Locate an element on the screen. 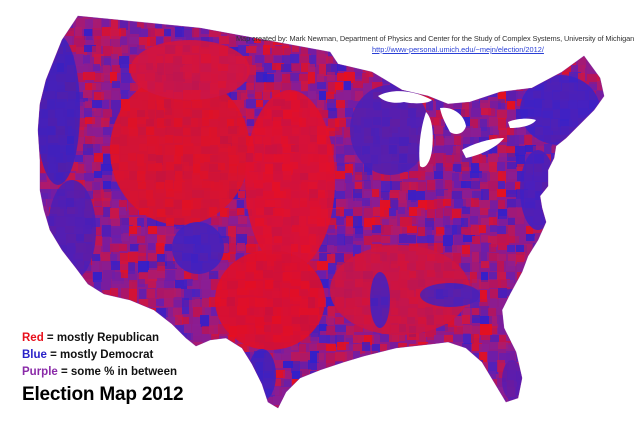  legend-item-democrat: Blue = mostly Democrat is located at coordinates (99, 355).